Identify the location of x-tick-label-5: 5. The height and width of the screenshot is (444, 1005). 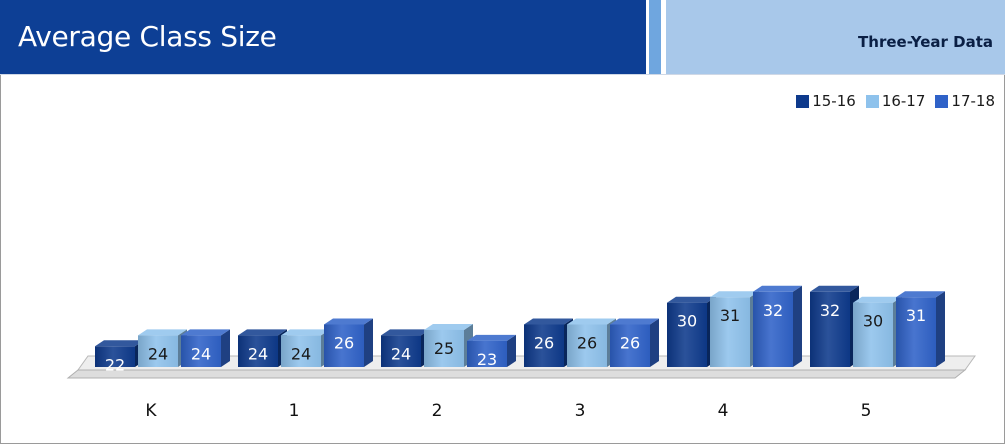
(866, 411).